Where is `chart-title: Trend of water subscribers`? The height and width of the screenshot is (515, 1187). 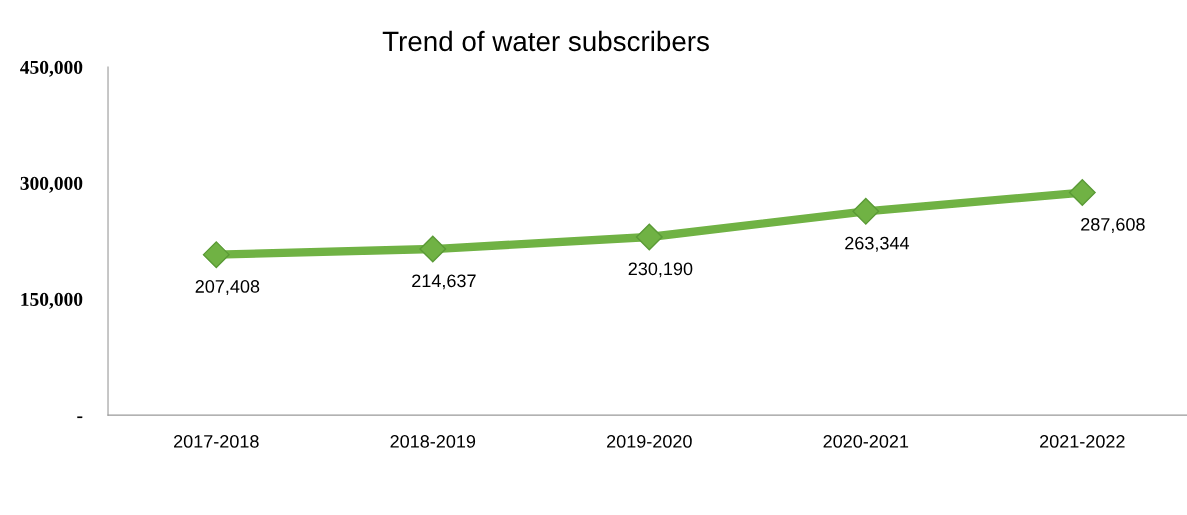
chart-title: Trend of water subscribers is located at coordinates (545, 41).